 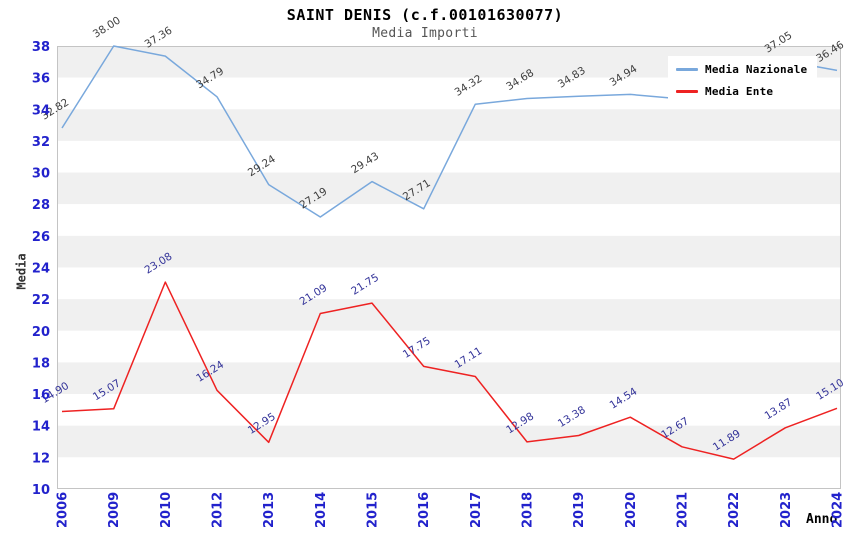 I want to click on x-tick-label: 2014, so click(x=321, y=510).